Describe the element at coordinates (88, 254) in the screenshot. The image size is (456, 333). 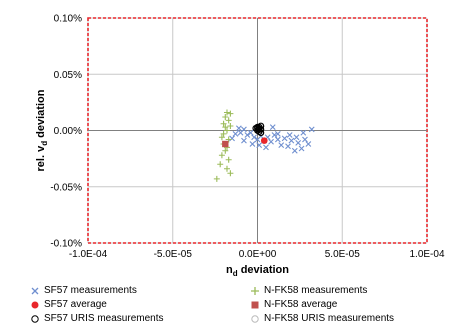
I see `x-tick-label: -1.0E-04` at that location.